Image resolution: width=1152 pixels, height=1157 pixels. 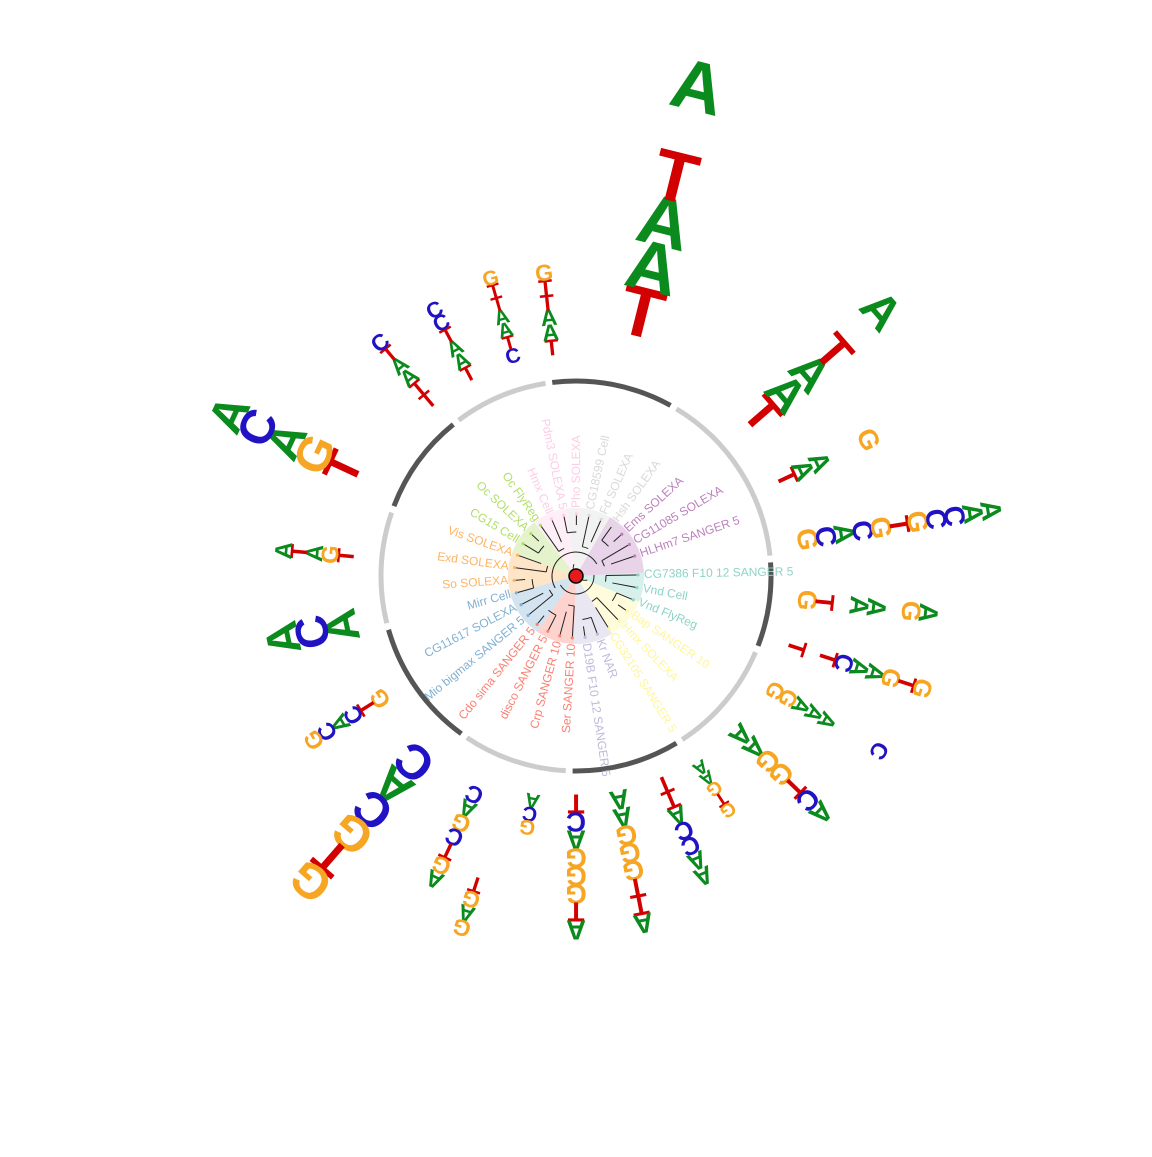 What do you see at coordinates (622, 575) in the screenshot?
I see `tree-branch` at bounding box center [622, 575].